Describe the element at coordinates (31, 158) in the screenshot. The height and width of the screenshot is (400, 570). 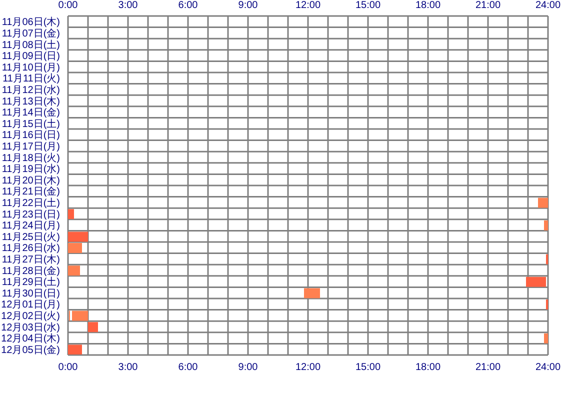
I see `y-tick-label: 11月18日(火)` at that location.